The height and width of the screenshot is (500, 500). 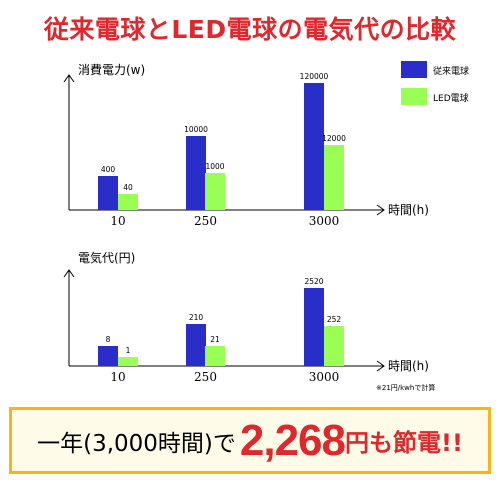 I want to click on legend-swatch-incandescent, so click(x=414, y=69).